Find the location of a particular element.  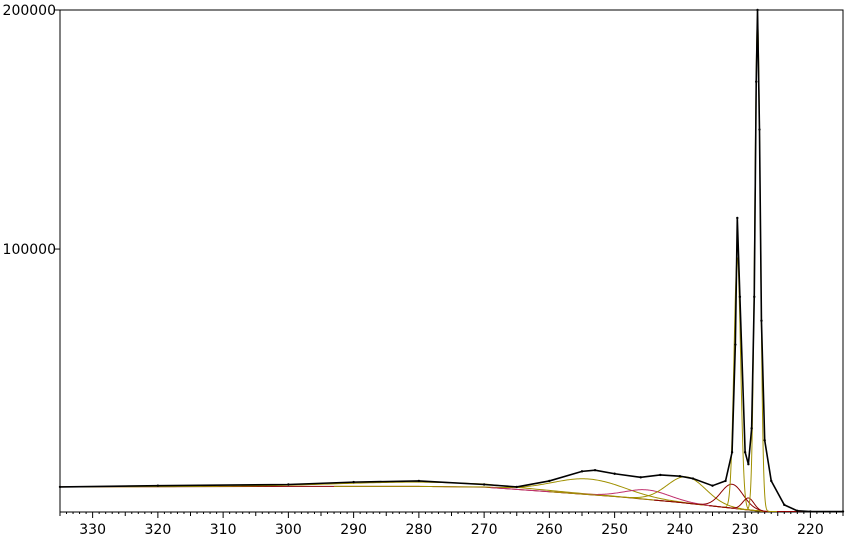

x-tick-label: 250 is located at coordinates (614, 530).